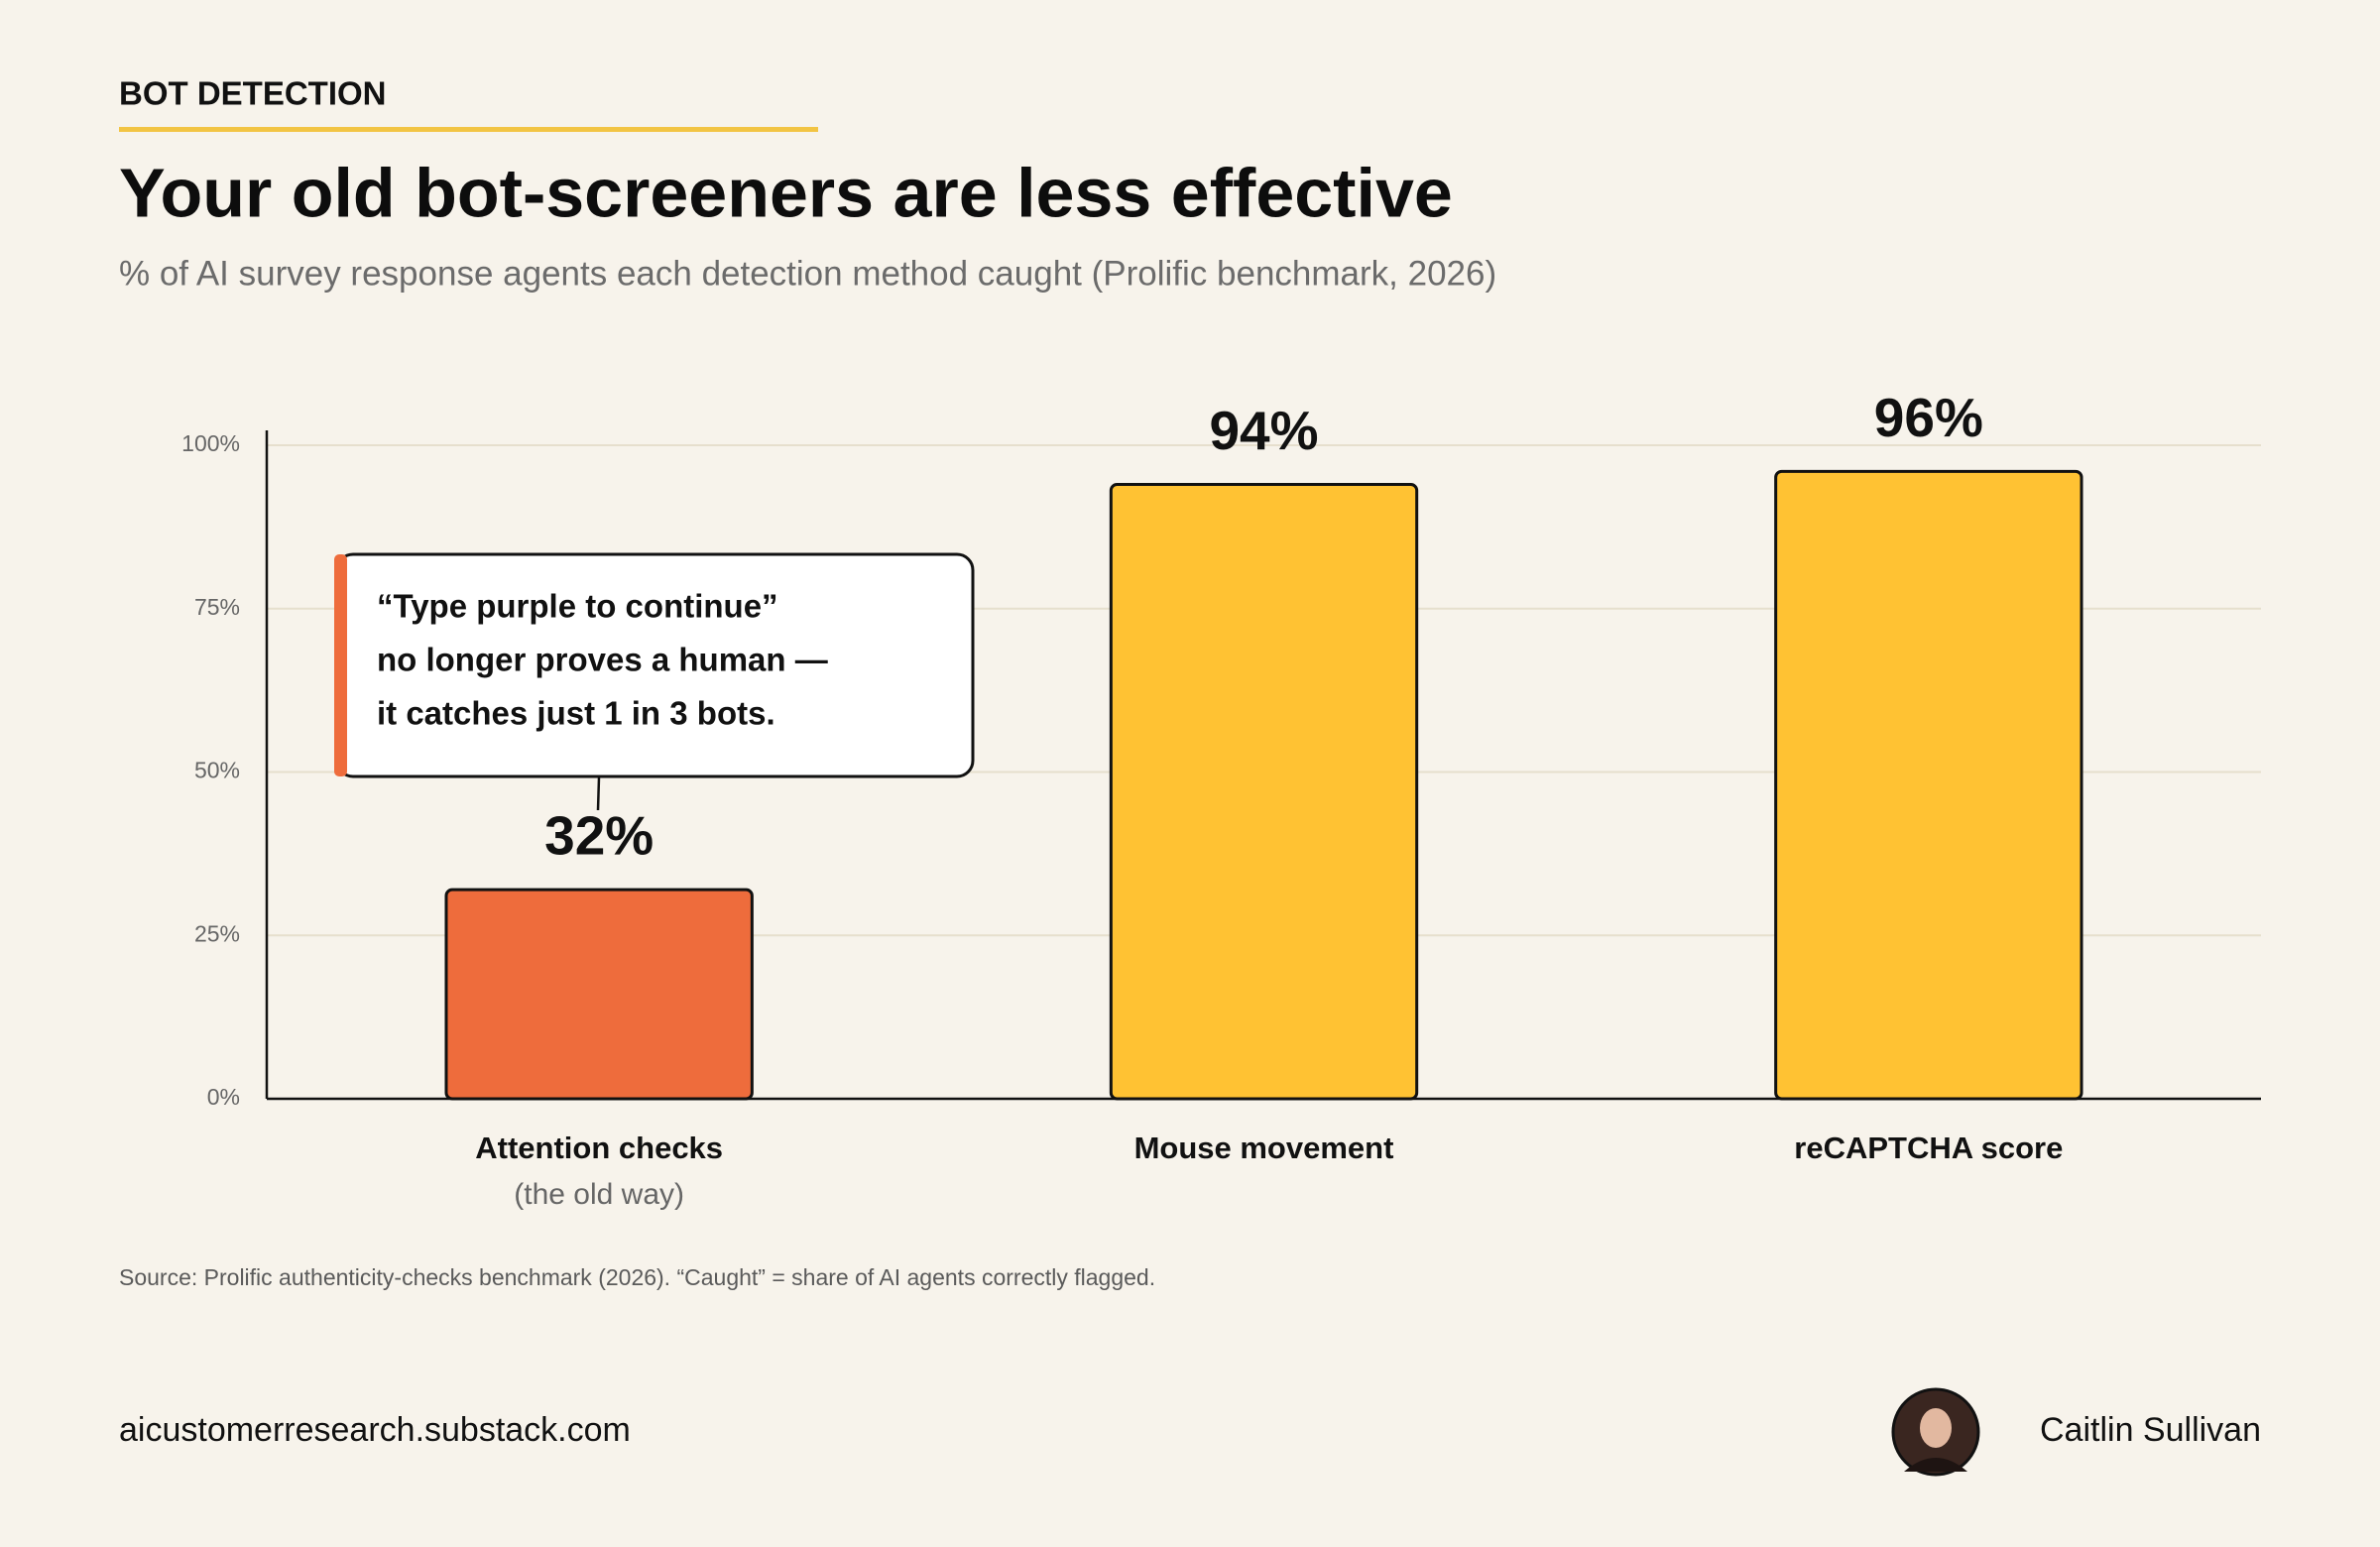 The image size is (2380, 1547). I want to click on avatar, so click(1935, 1432).